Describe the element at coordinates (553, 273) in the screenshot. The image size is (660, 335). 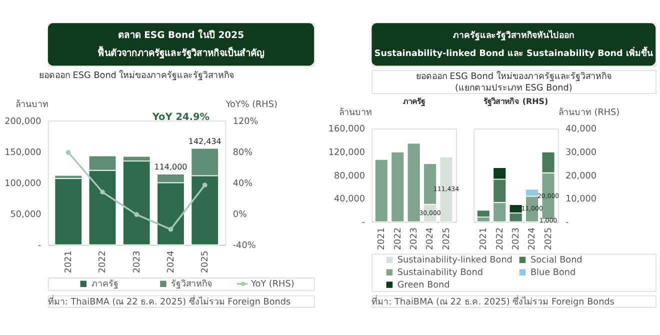
I see `legend-label: Blue Bond` at that location.